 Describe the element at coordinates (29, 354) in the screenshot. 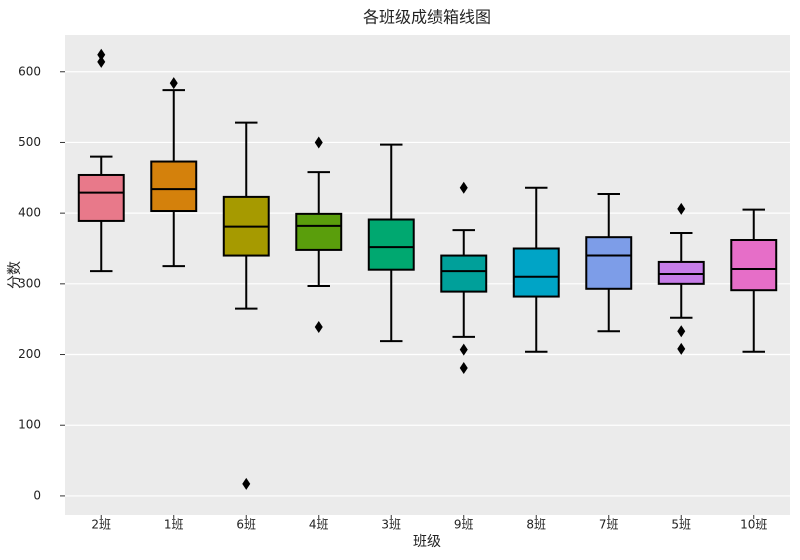

I see `y-tick-label: 200` at that location.